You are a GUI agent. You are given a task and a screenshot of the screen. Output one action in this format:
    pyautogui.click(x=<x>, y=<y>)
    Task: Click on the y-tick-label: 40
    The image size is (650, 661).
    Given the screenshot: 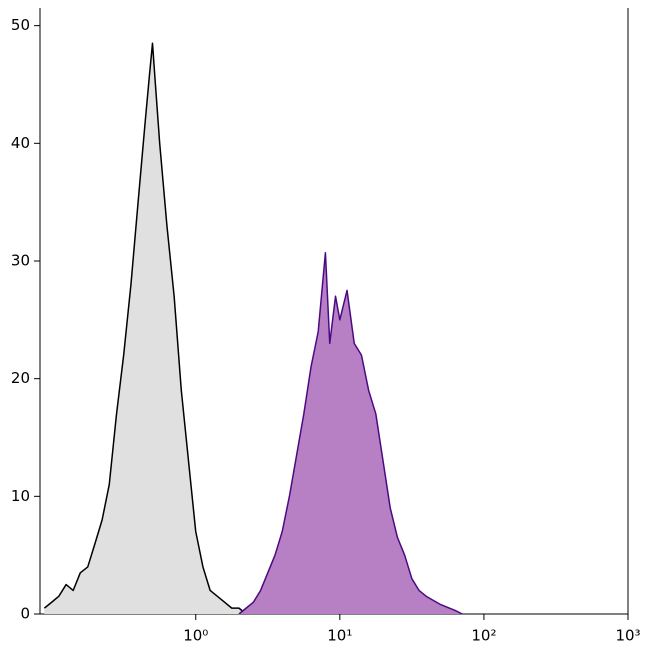 What is the action you would take?
    pyautogui.click(x=20, y=143)
    